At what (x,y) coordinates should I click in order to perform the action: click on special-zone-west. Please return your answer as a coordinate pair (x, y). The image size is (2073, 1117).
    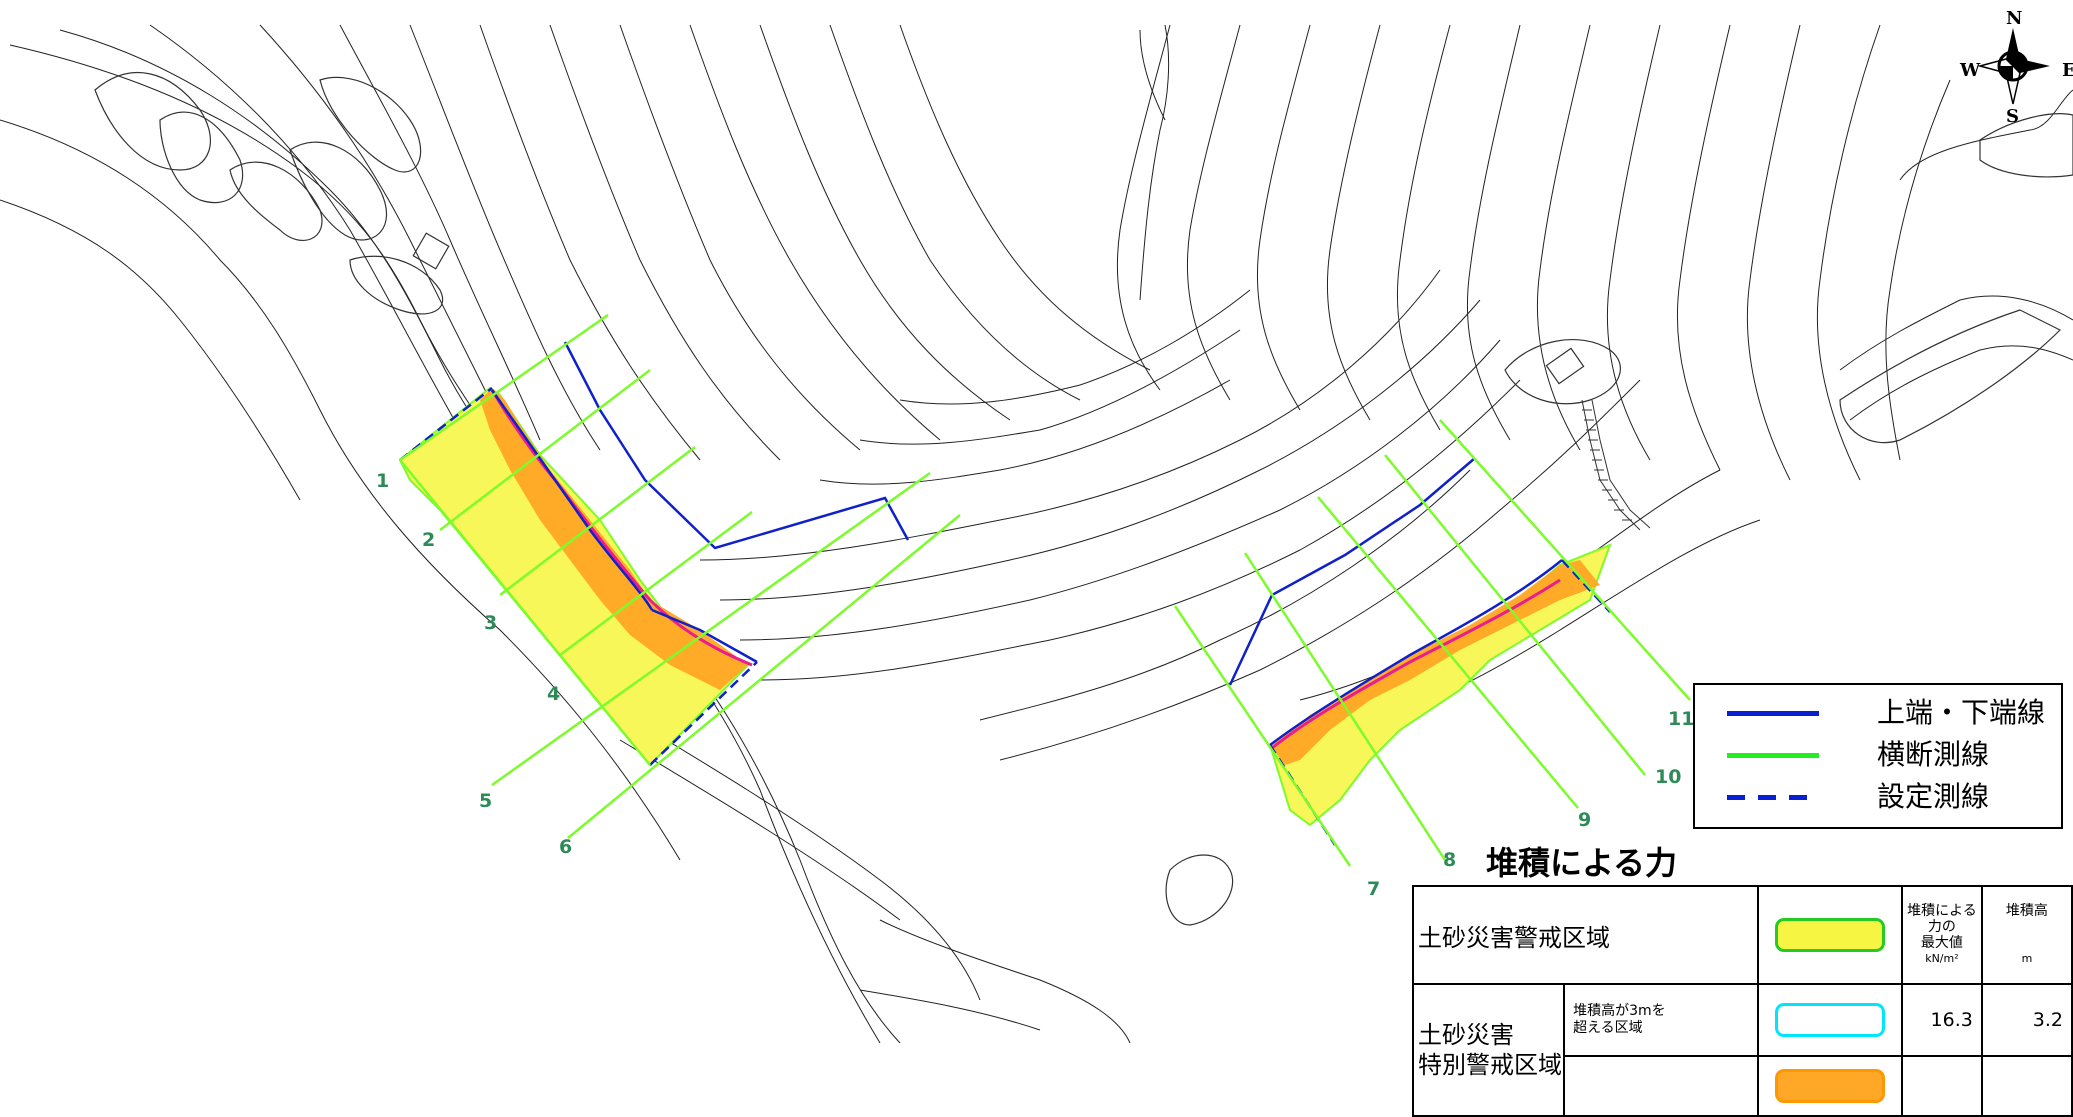
    Looking at the image, I should click on (614, 539).